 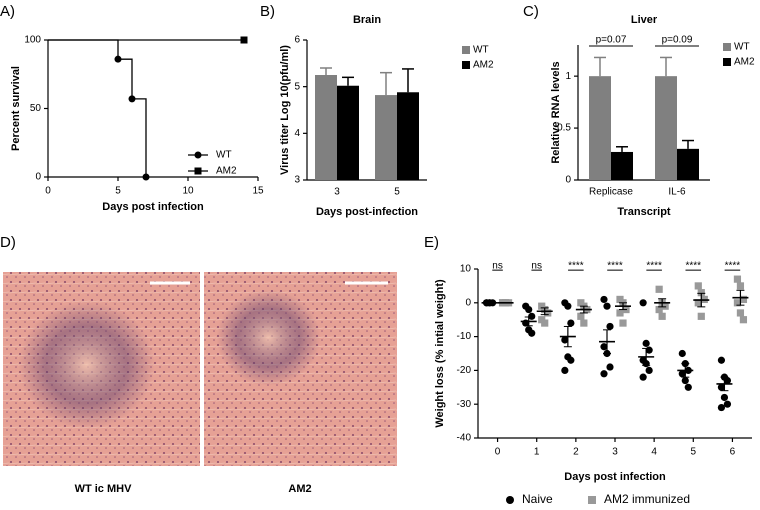 What do you see at coordinates (297, 40) in the screenshot?
I see `y-tick-label: 6` at bounding box center [297, 40].